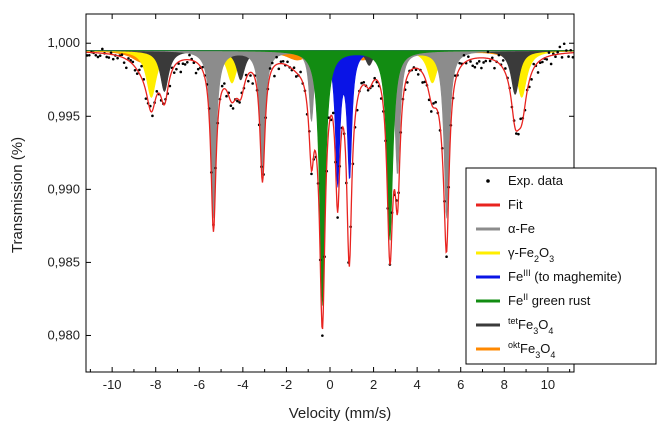 The image size is (661, 425). What do you see at coordinates (340, 413) in the screenshot?
I see `x-axis-title: Velocity (mm/s)` at bounding box center [340, 413].